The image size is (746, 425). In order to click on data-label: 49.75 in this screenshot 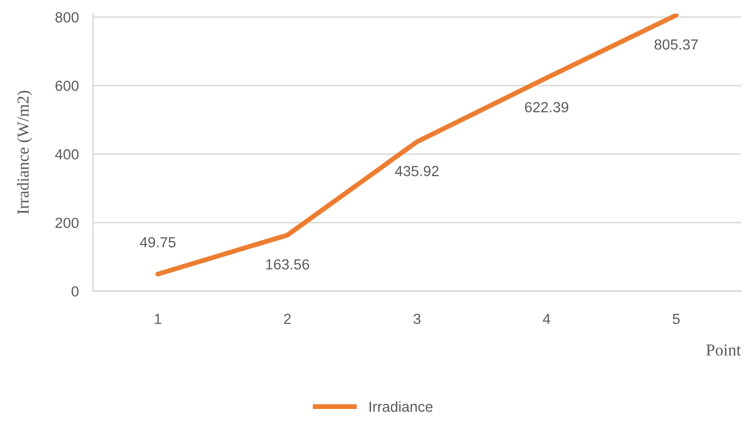, I will do `click(158, 242)`.